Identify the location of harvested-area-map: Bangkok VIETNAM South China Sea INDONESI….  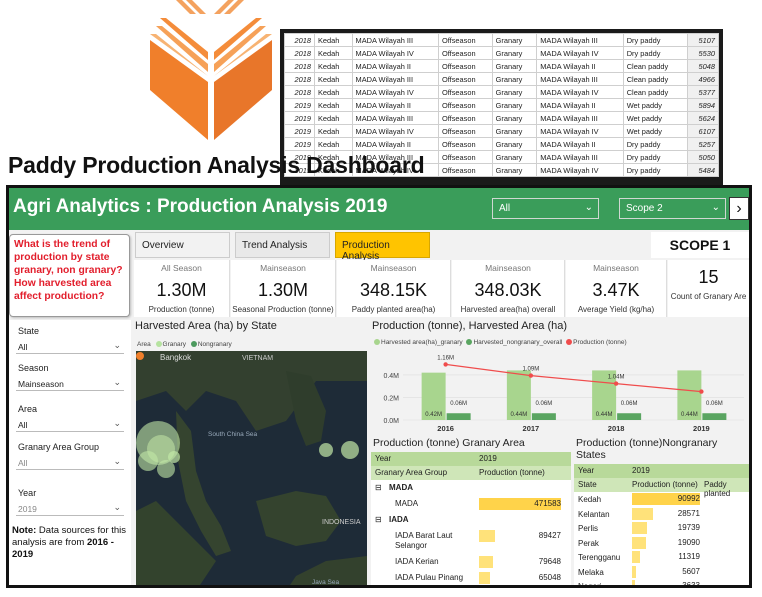
(251, 468).